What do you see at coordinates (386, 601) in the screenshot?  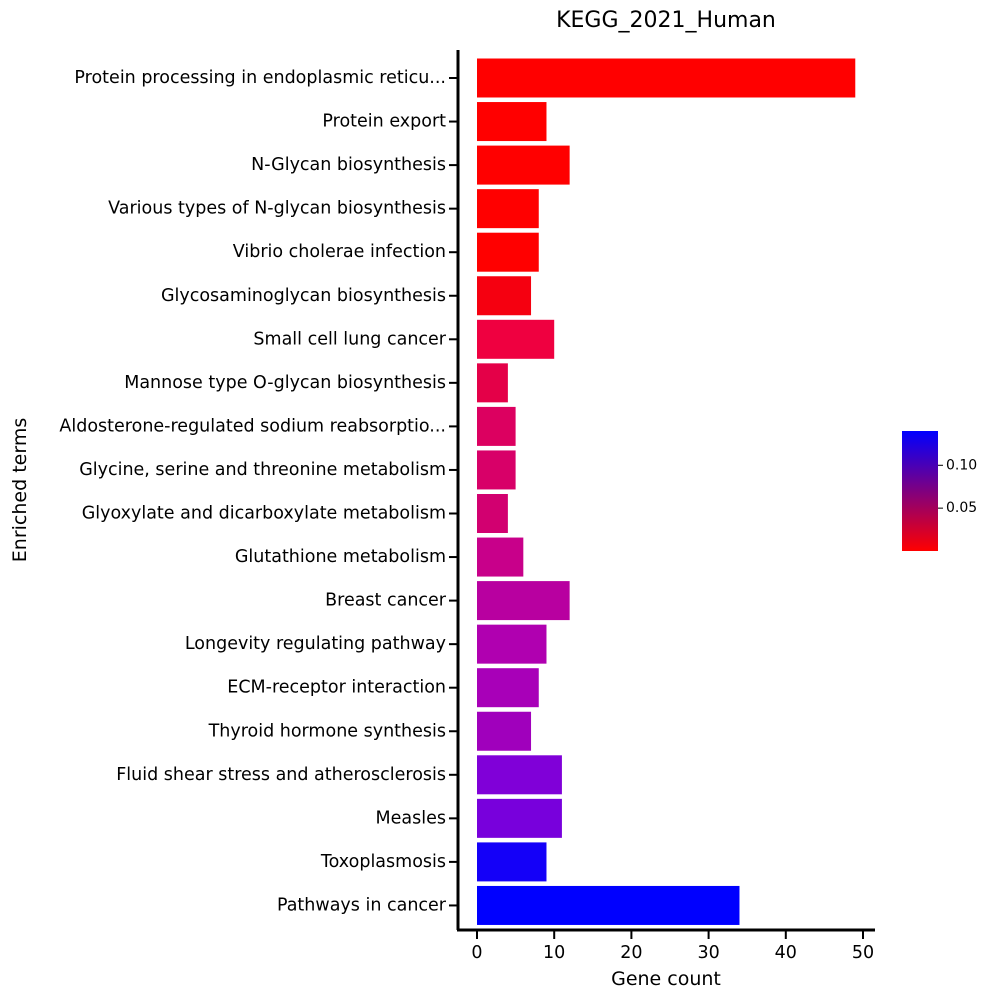 I see `y-tick-label: Breast cancer` at bounding box center [386, 601].